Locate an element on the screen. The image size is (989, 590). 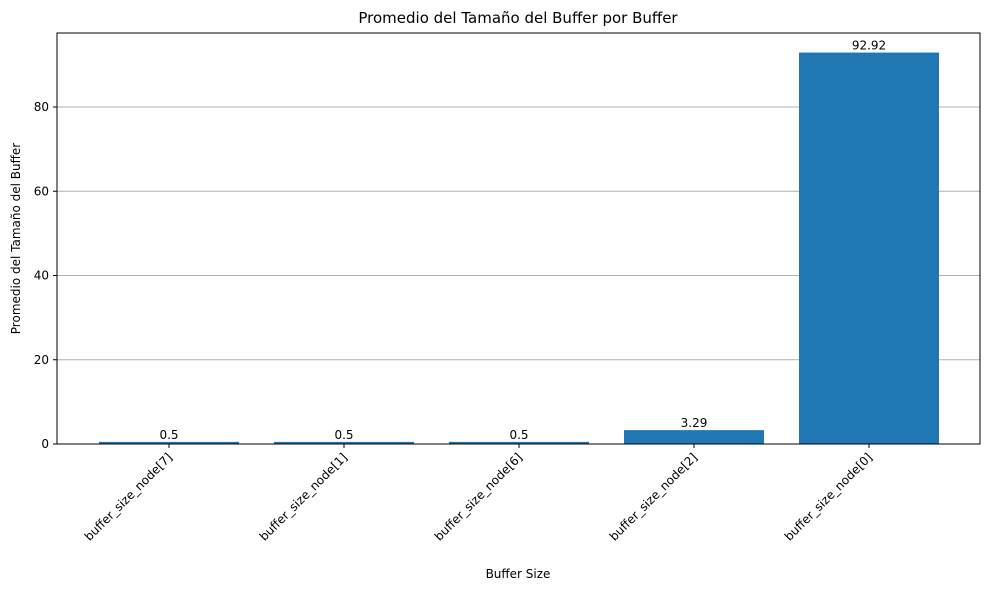
x-tick-label: buffer_size_node[6] is located at coordinates (478, 496).